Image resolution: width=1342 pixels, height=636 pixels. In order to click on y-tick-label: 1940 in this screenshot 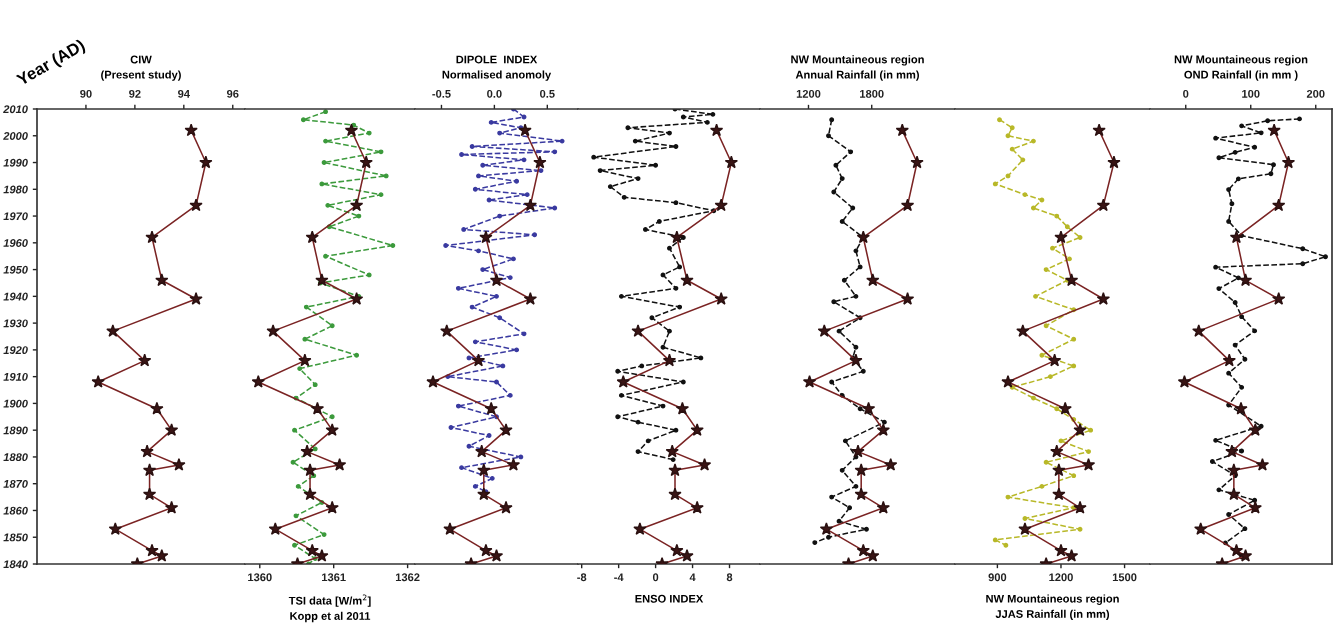, I will do `click(15, 296)`.